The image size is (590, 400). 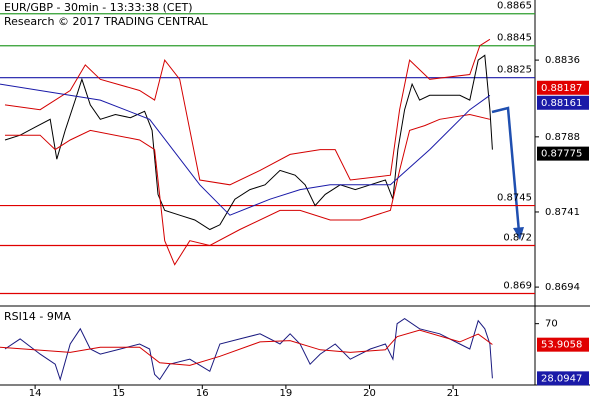 I want to click on price-tag-label: 0.88161, so click(x=561, y=103).